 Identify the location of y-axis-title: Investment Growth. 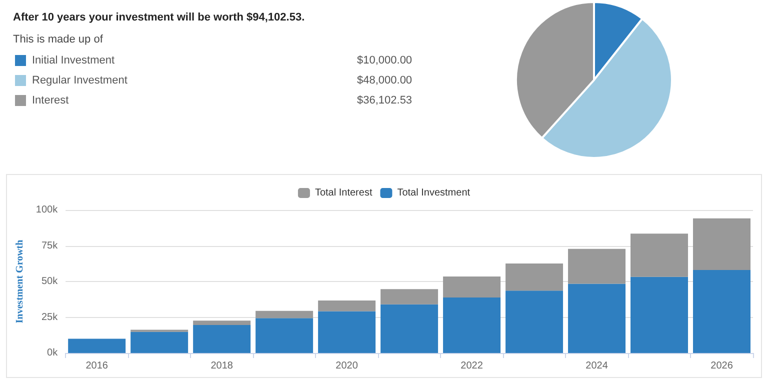
(20, 281).